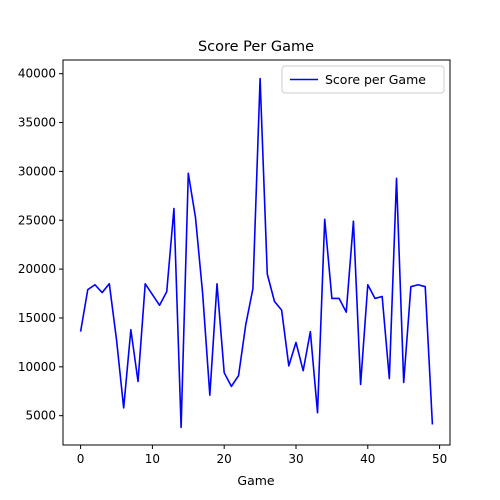  What do you see at coordinates (256, 480) in the screenshot?
I see `x-axis-label: Game` at bounding box center [256, 480].